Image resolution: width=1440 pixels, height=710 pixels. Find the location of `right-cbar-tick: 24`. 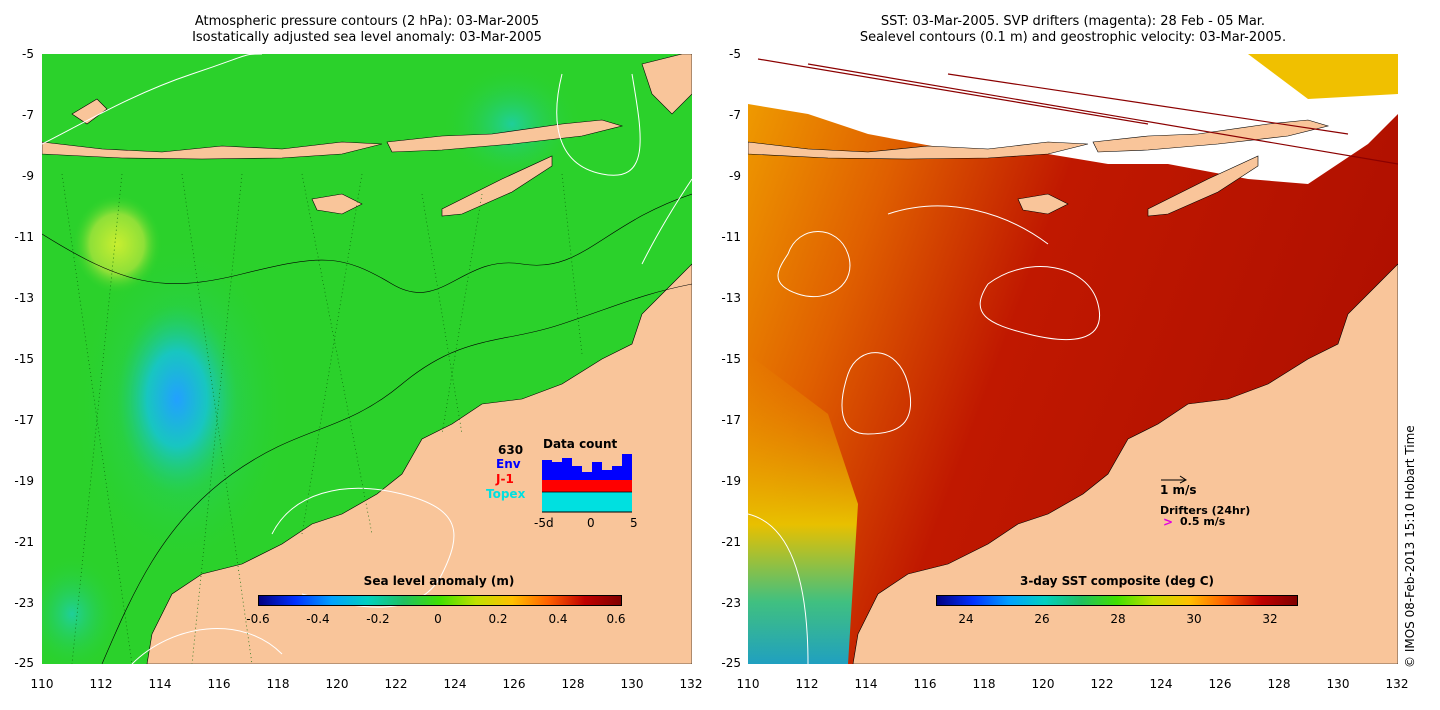

right-cbar-tick: 24 is located at coordinates (966, 619).